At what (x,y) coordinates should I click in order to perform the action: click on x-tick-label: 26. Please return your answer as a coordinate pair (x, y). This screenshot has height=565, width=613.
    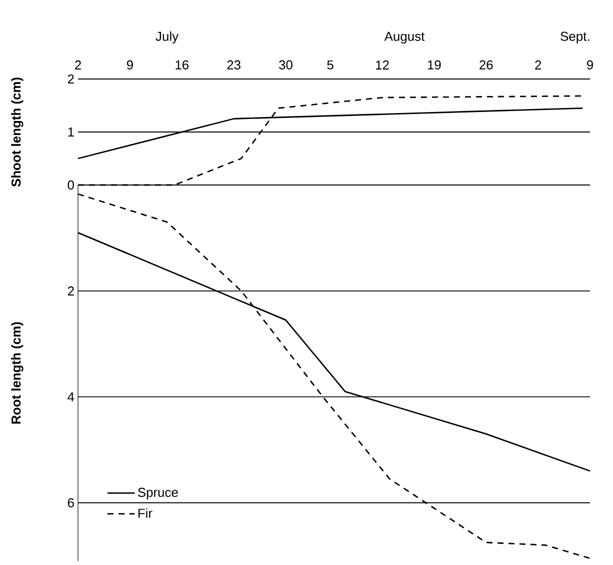
    Looking at the image, I should click on (486, 65).